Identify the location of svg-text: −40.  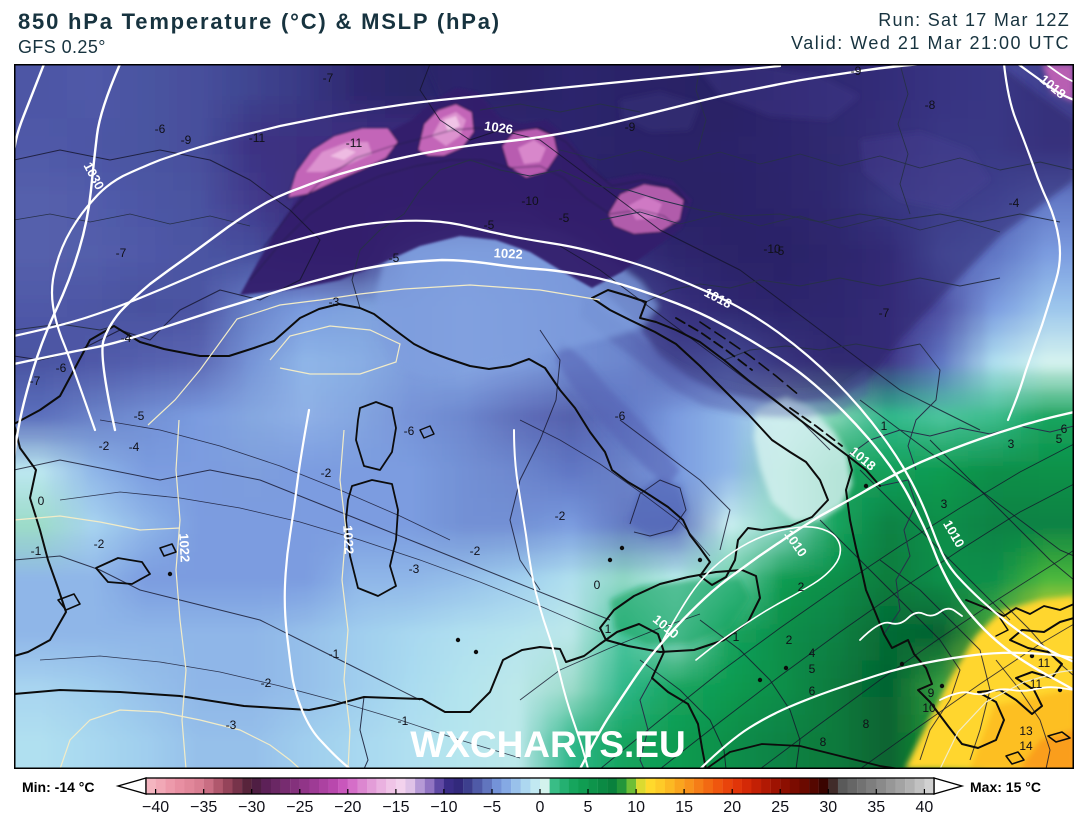
(155, 807).